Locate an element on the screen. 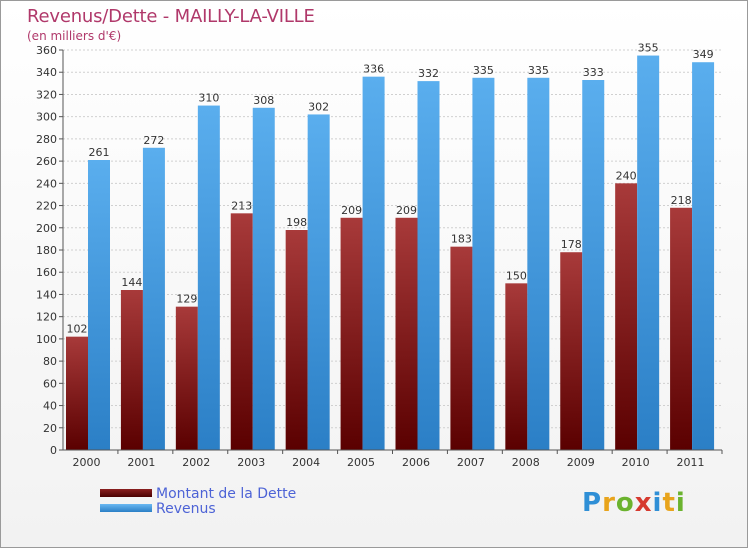 The width and height of the screenshot is (750, 550). data-label-revenue: 349 is located at coordinates (703, 54).